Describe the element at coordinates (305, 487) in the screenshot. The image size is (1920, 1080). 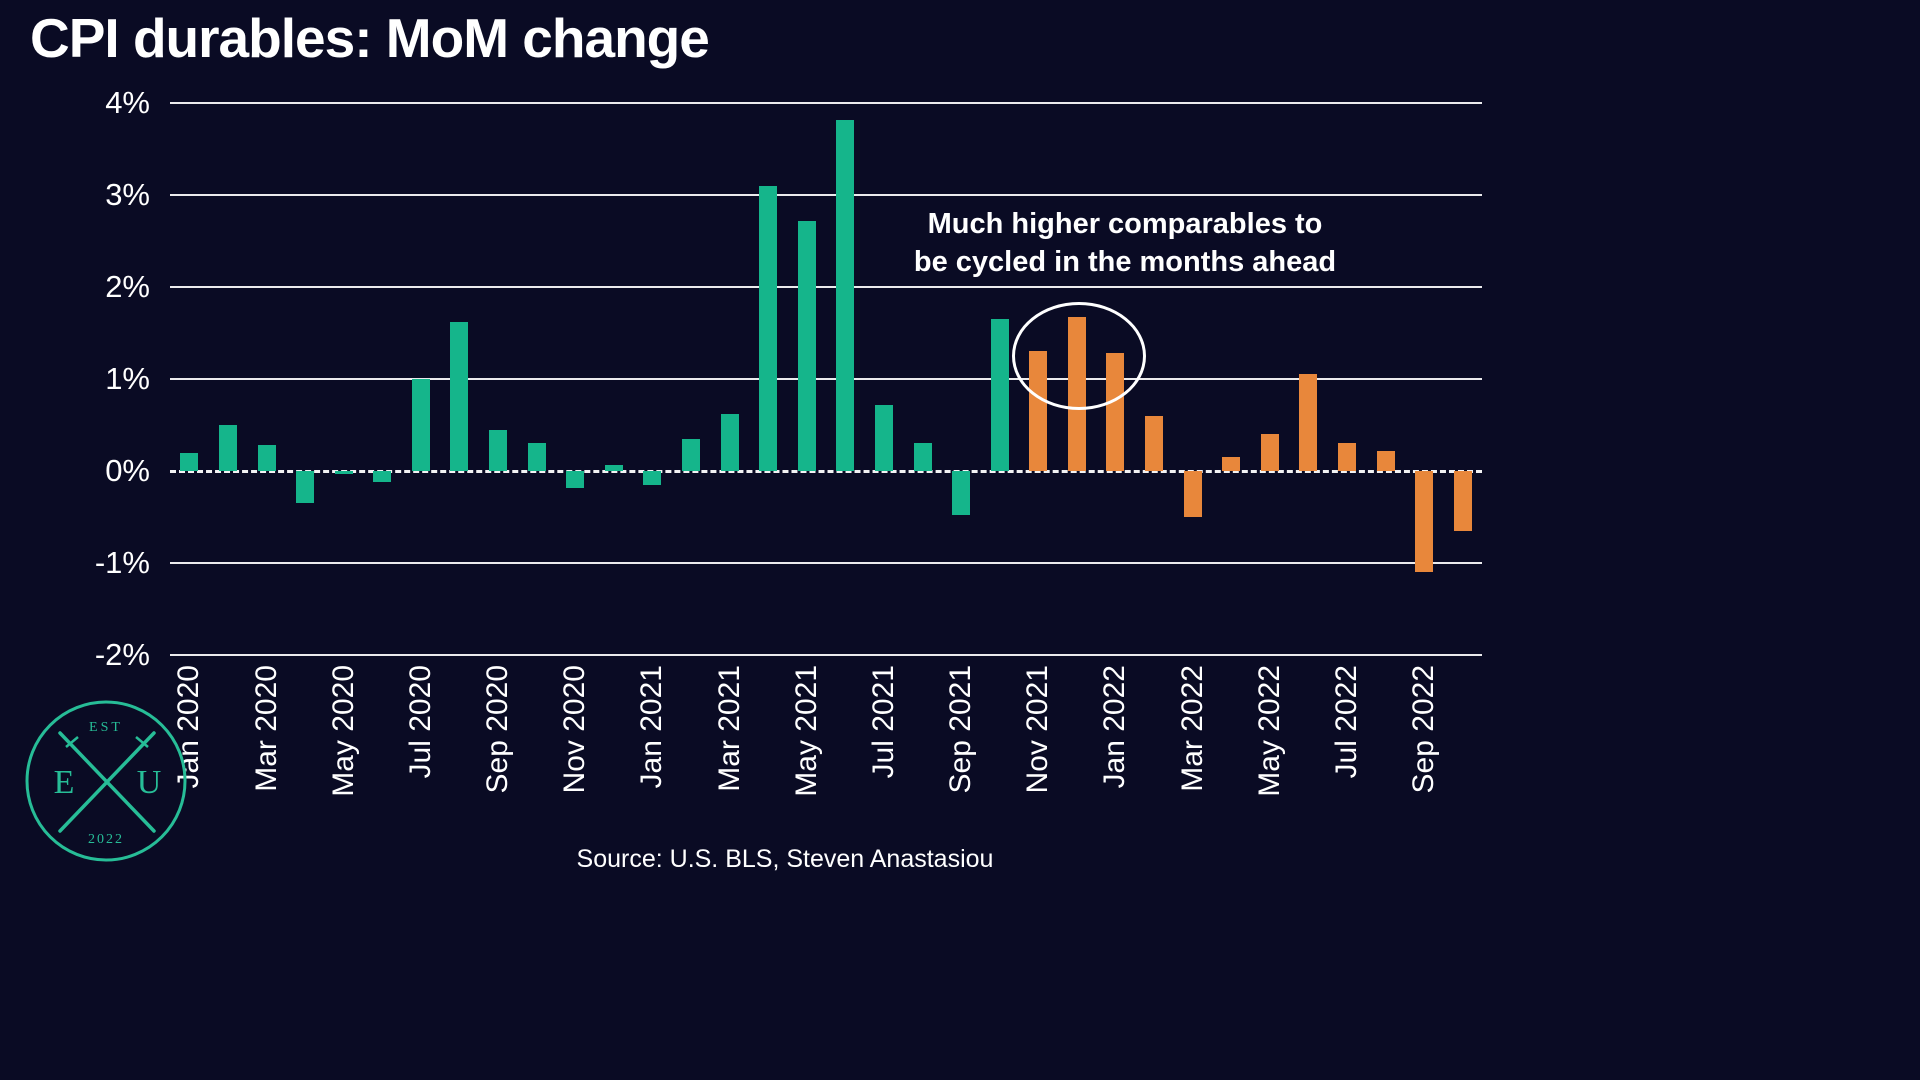
I see `bar-apr-2020` at that location.